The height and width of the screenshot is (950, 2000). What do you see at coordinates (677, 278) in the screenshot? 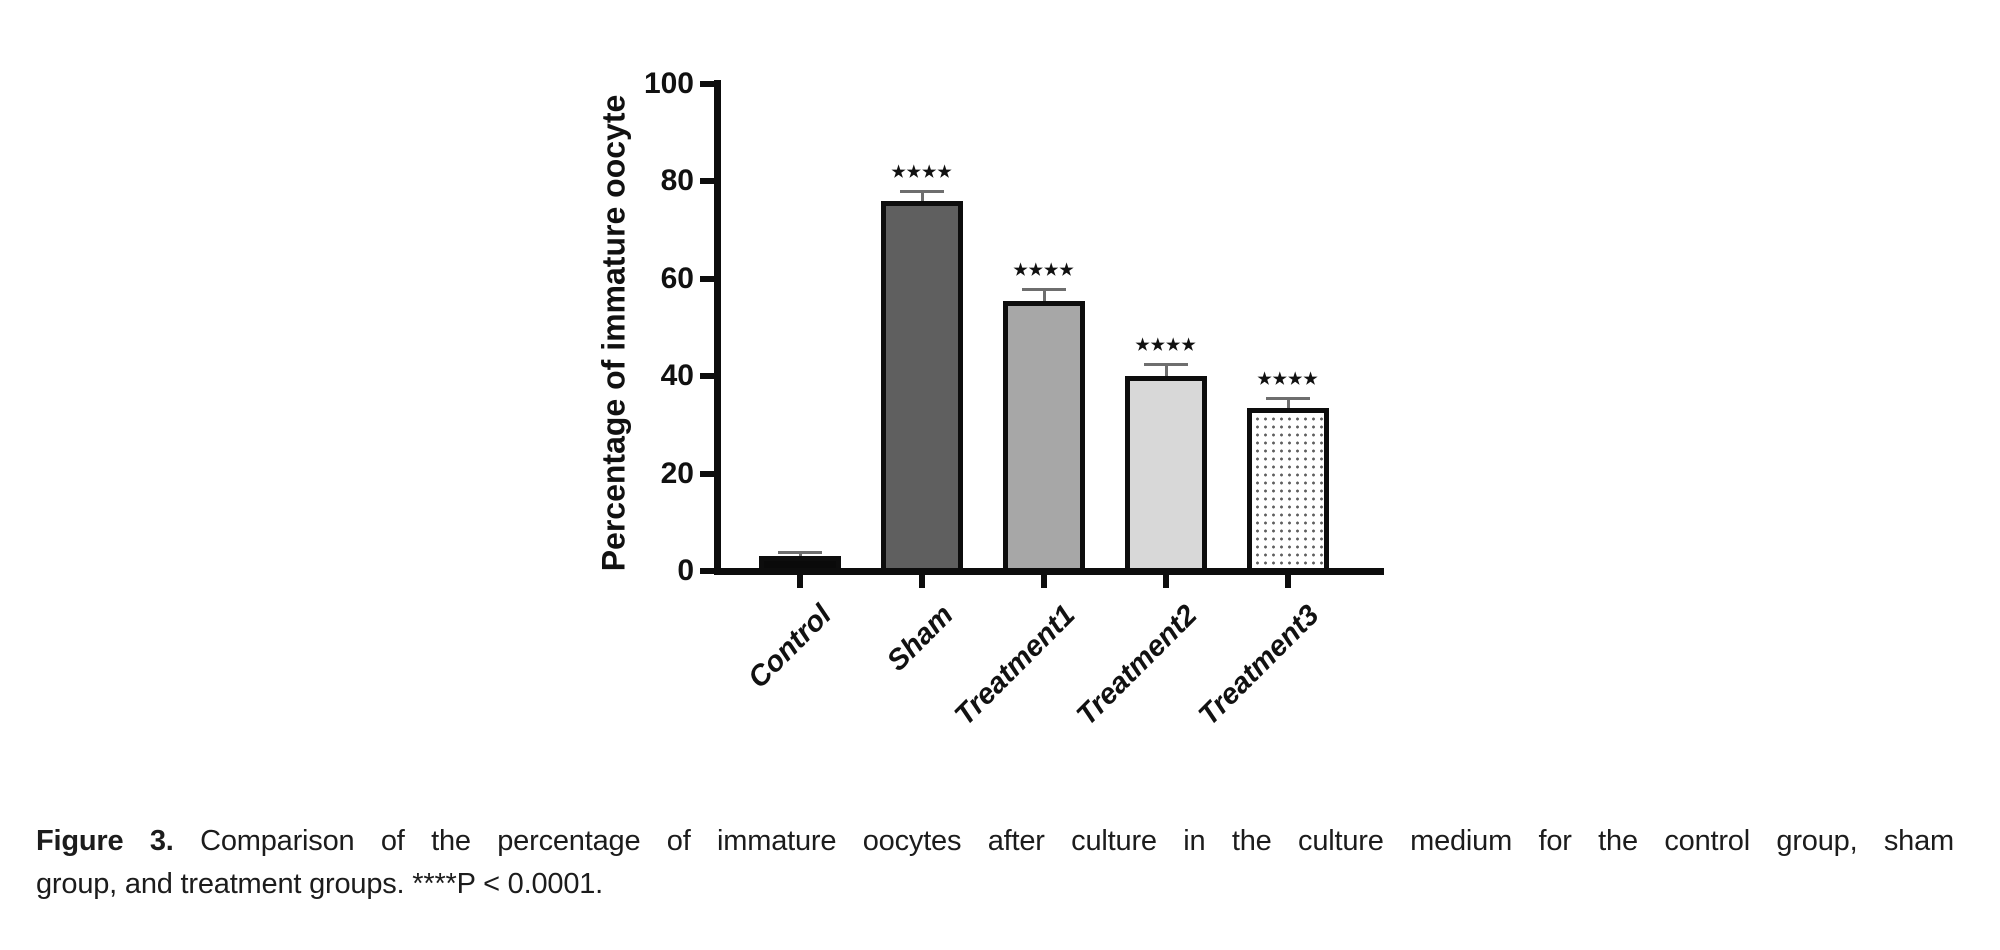
I see `y-tick-label: 60` at bounding box center [677, 278].